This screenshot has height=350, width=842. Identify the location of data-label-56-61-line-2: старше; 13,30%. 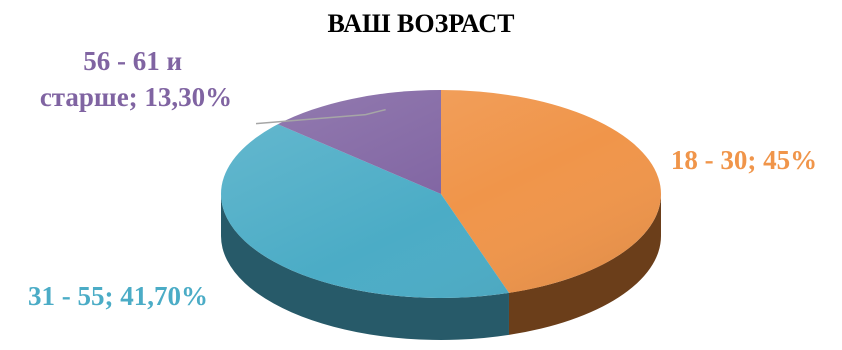
(136, 97).